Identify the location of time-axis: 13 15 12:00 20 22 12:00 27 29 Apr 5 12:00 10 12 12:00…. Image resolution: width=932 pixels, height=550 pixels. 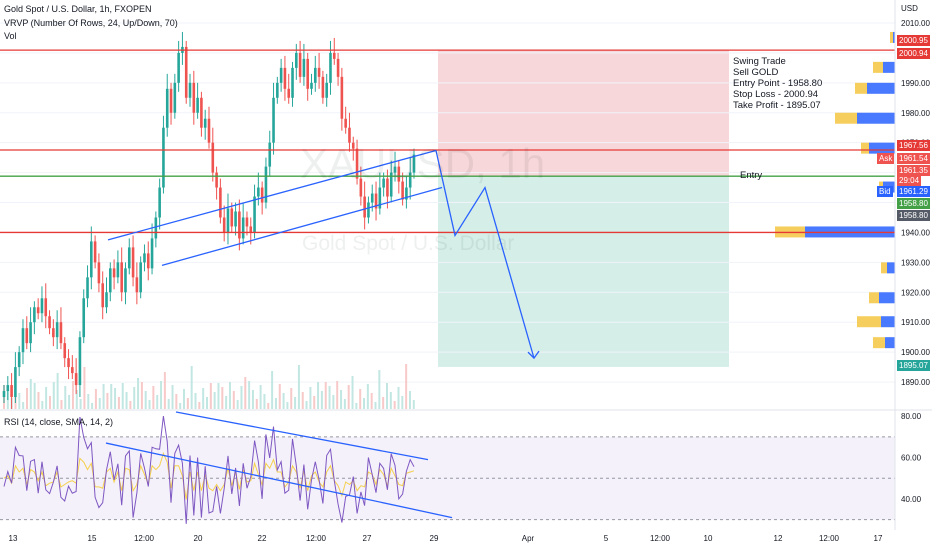
(446, 538).